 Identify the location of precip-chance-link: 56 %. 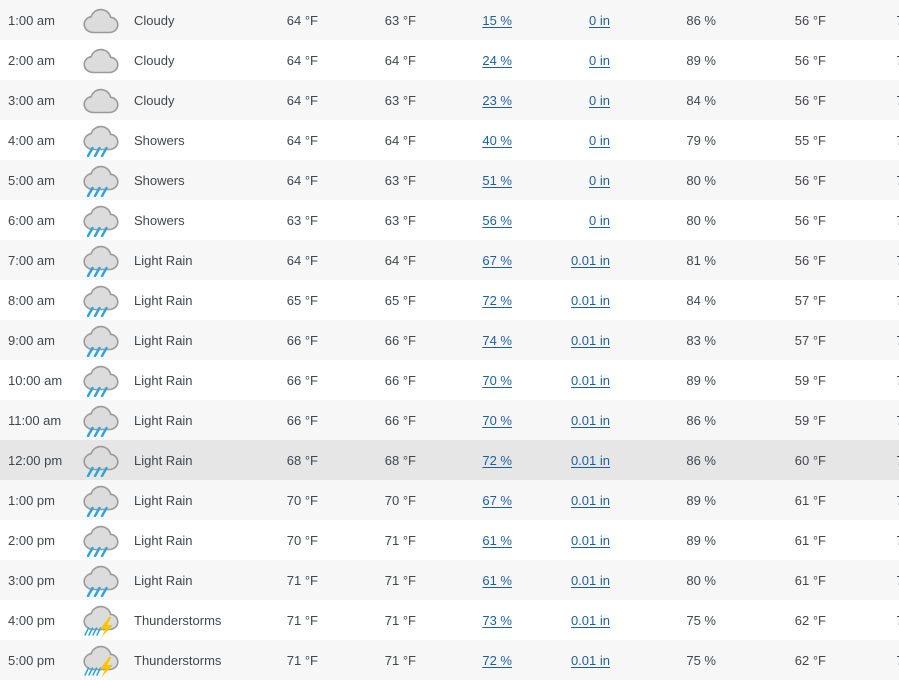
(497, 220).